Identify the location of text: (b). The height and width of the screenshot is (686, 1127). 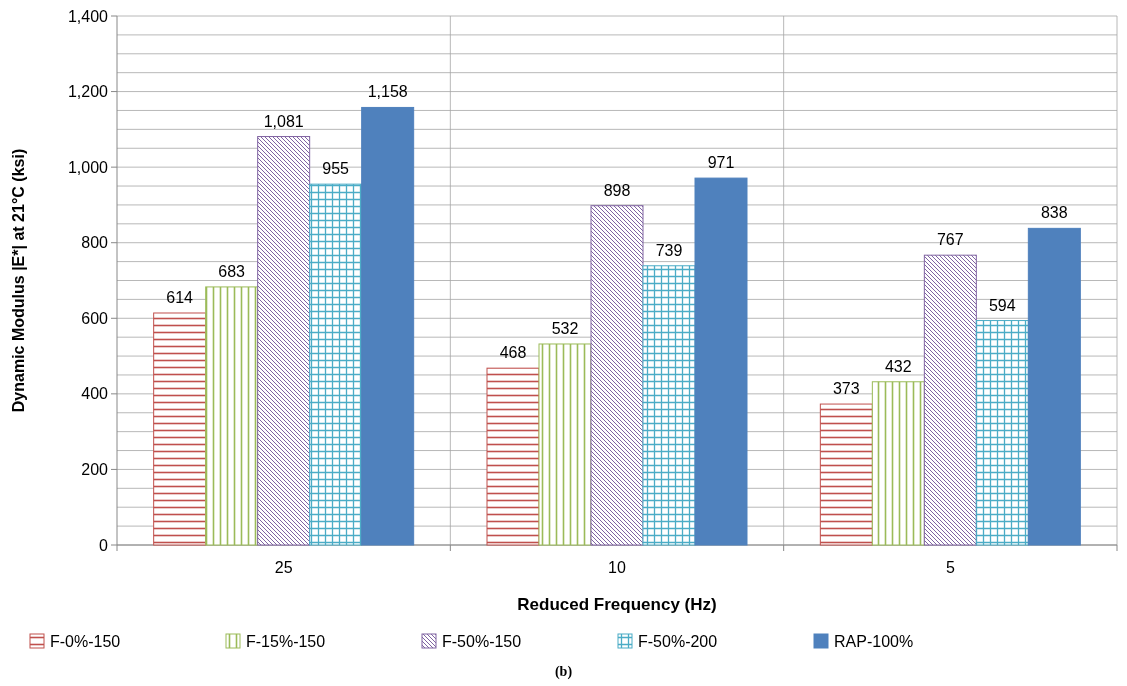
(563, 672).